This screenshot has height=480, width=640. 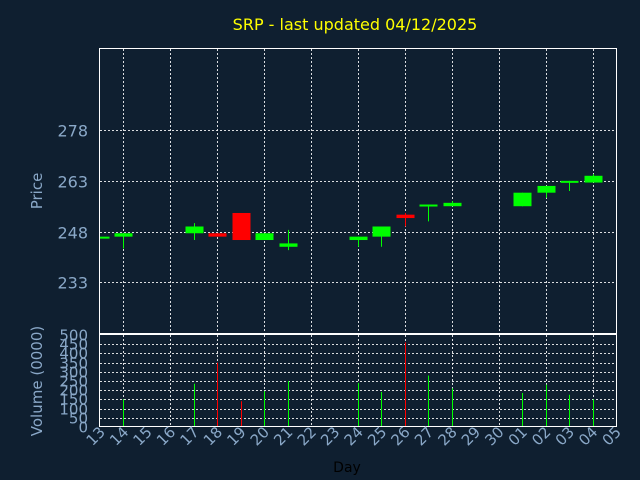 What do you see at coordinates (37, 191) in the screenshot?
I see `price-axis-label: Price` at bounding box center [37, 191].